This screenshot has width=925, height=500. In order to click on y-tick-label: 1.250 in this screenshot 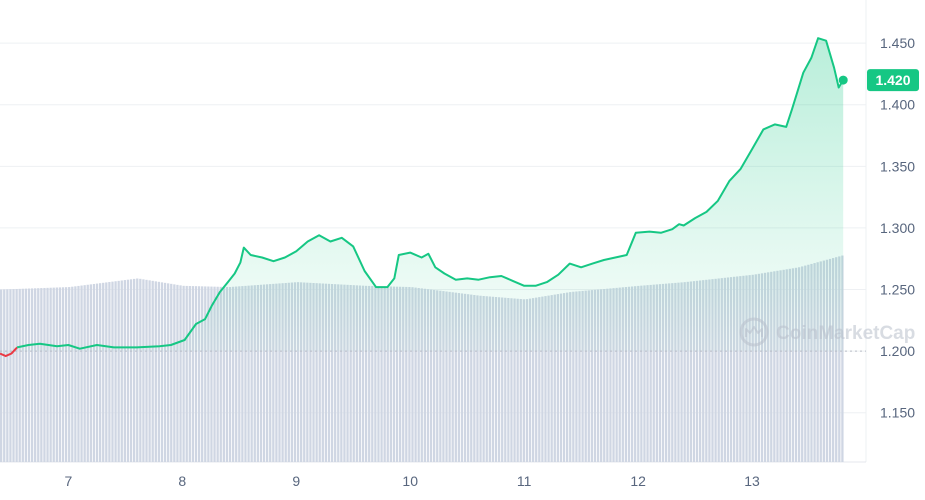, I will do `click(897, 290)`.